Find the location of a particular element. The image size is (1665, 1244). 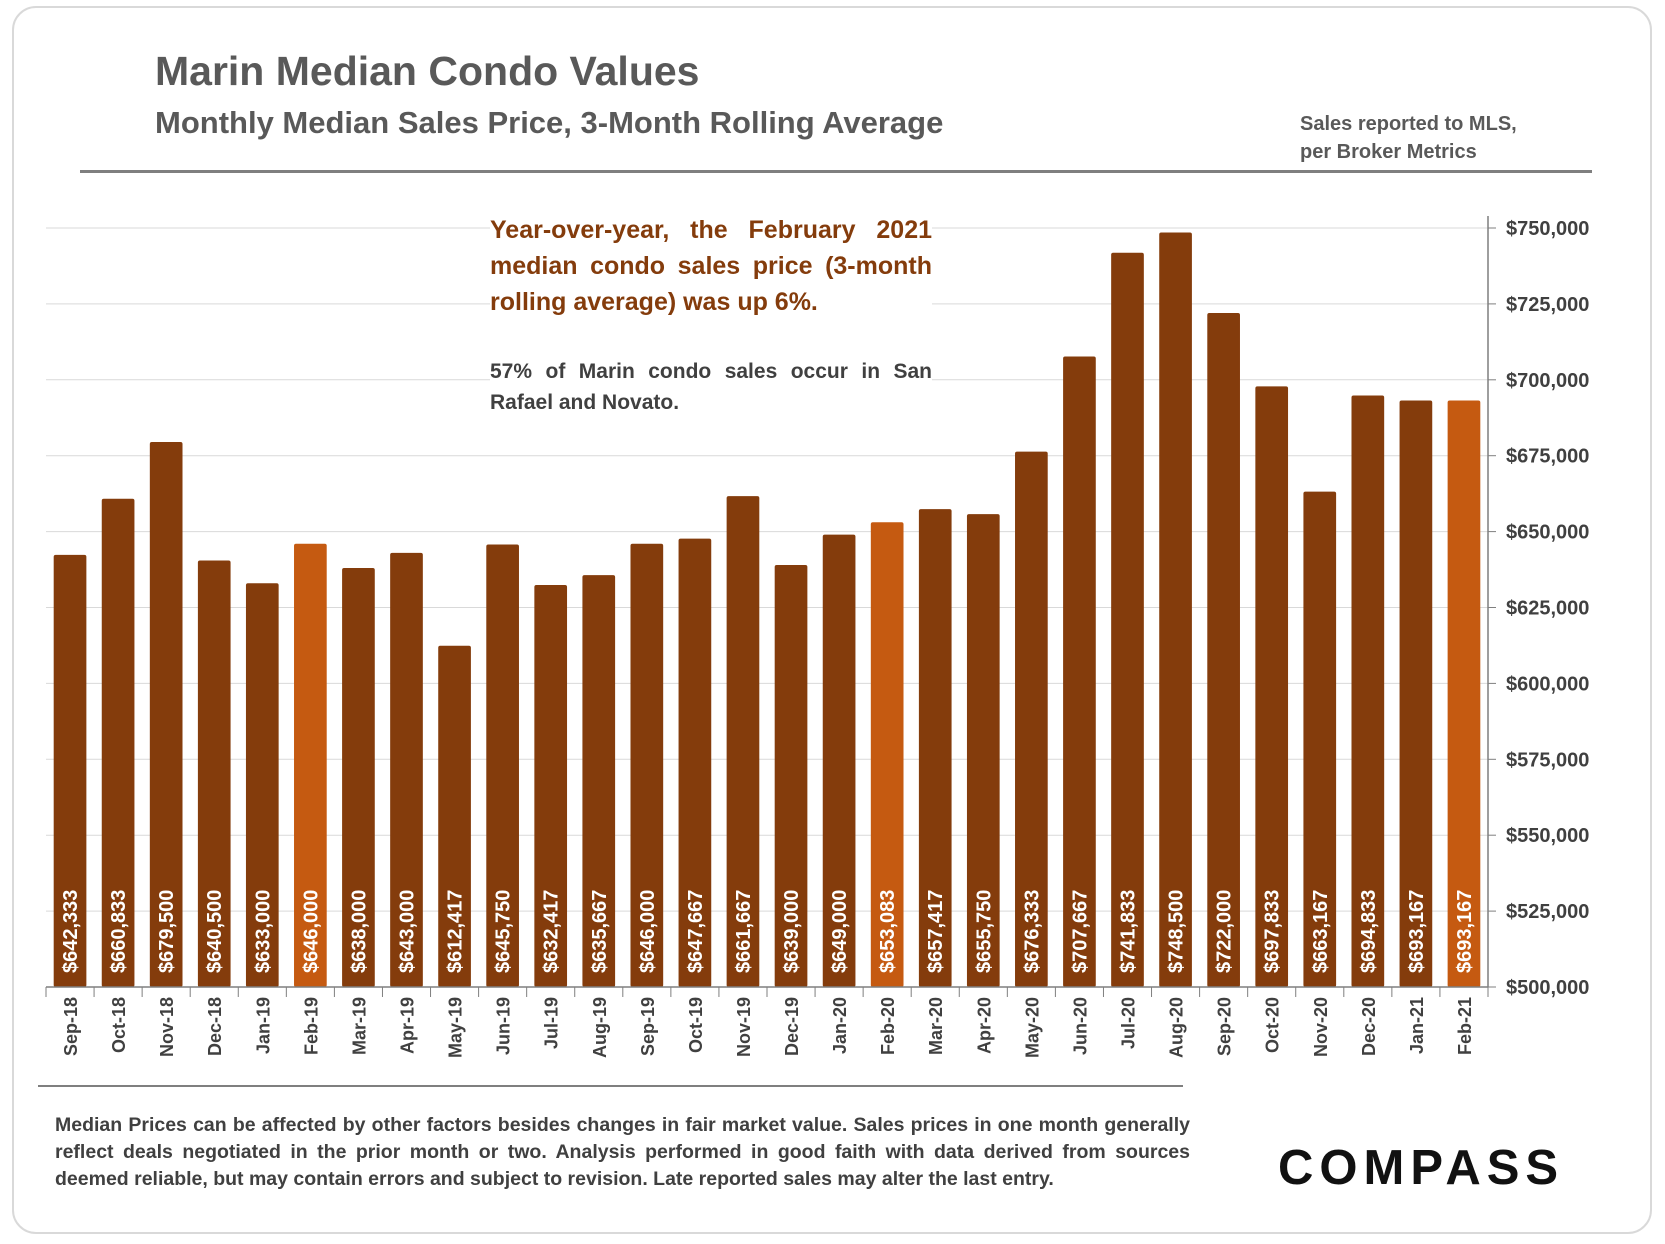

data-label: $676,333 is located at coordinates (1032, 931).